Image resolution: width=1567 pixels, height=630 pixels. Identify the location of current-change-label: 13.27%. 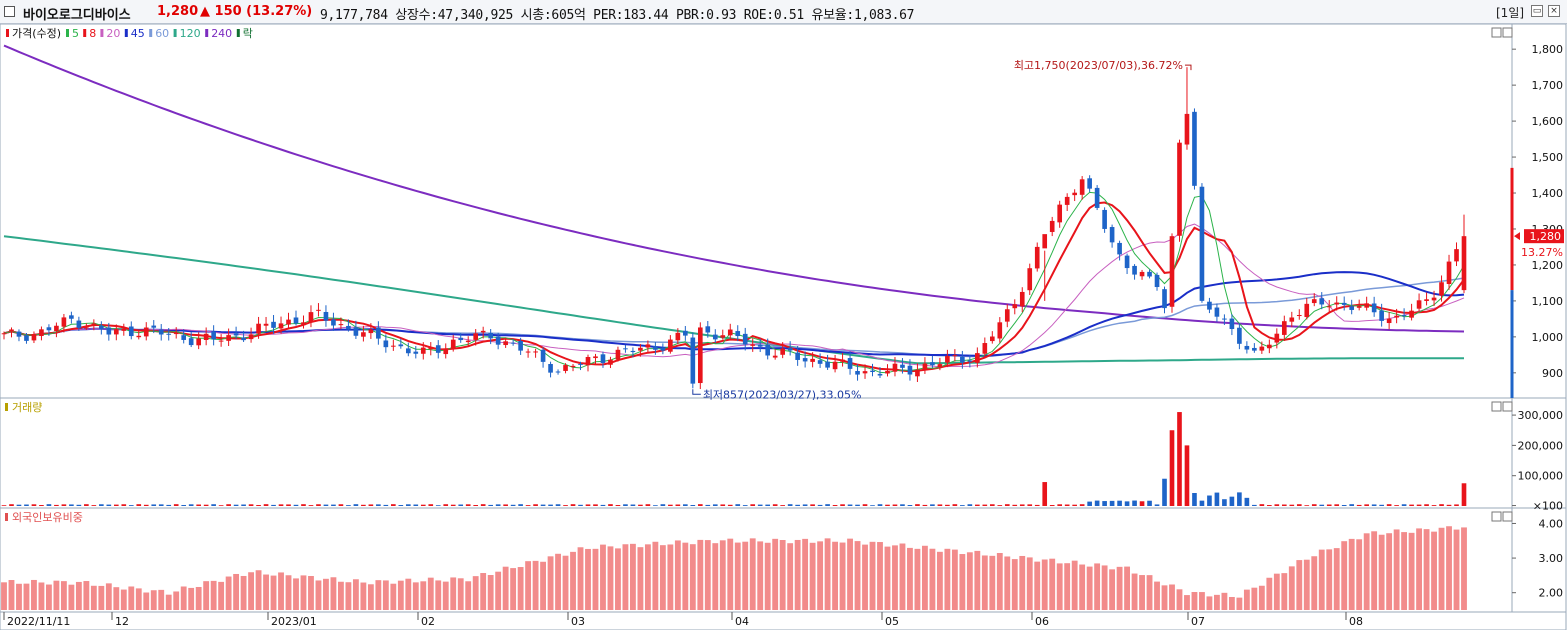
(1542, 252).